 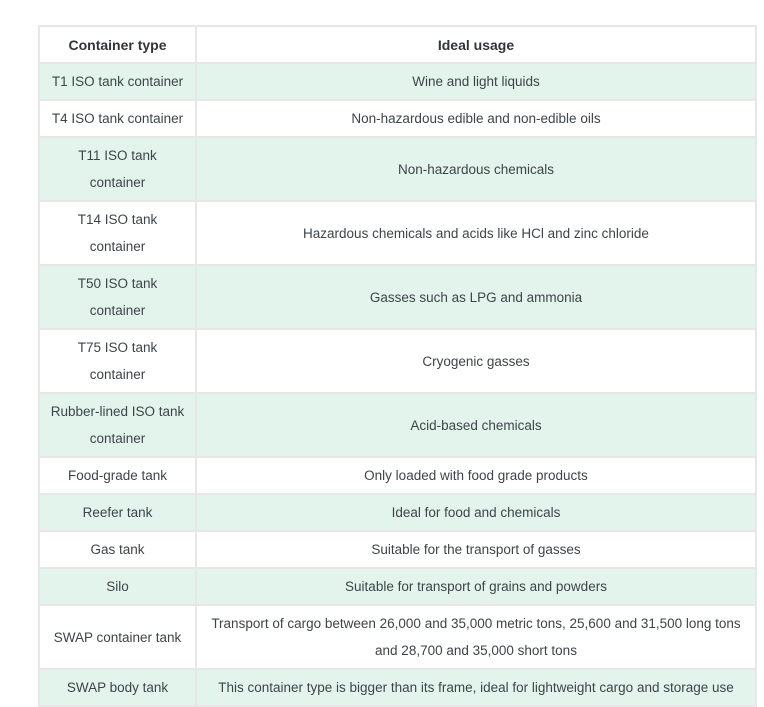 What do you see at coordinates (476, 512) in the screenshot?
I see `ideal-usage-cell: Ideal for food and chemicals` at bounding box center [476, 512].